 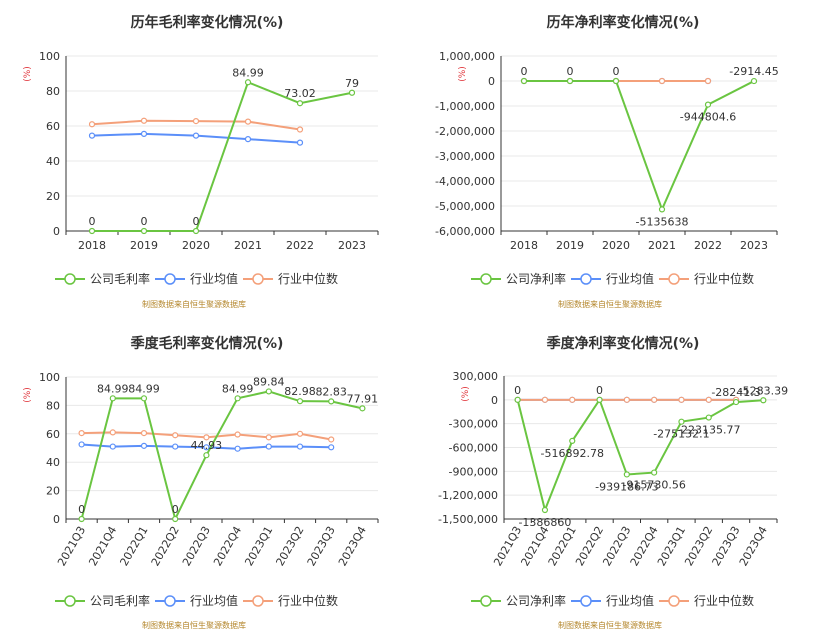 I want to click on series-line-company, so click(x=640, y=455).